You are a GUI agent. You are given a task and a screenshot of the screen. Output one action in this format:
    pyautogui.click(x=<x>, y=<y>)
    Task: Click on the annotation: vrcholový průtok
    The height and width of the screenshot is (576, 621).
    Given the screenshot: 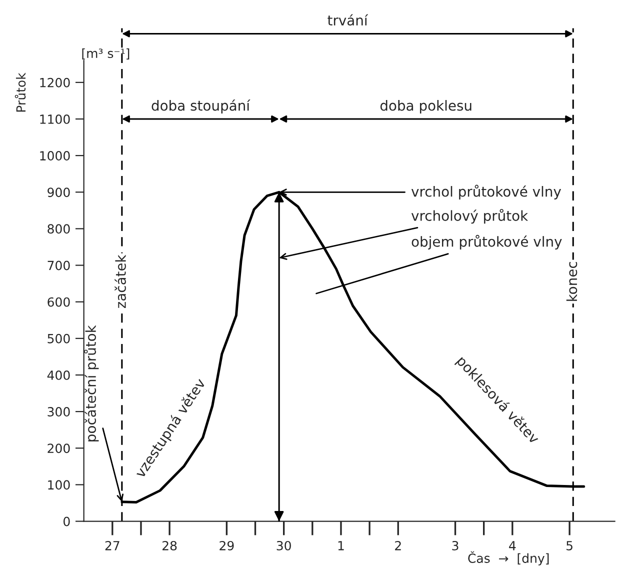 What is the action you would take?
    pyautogui.click(x=469, y=216)
    